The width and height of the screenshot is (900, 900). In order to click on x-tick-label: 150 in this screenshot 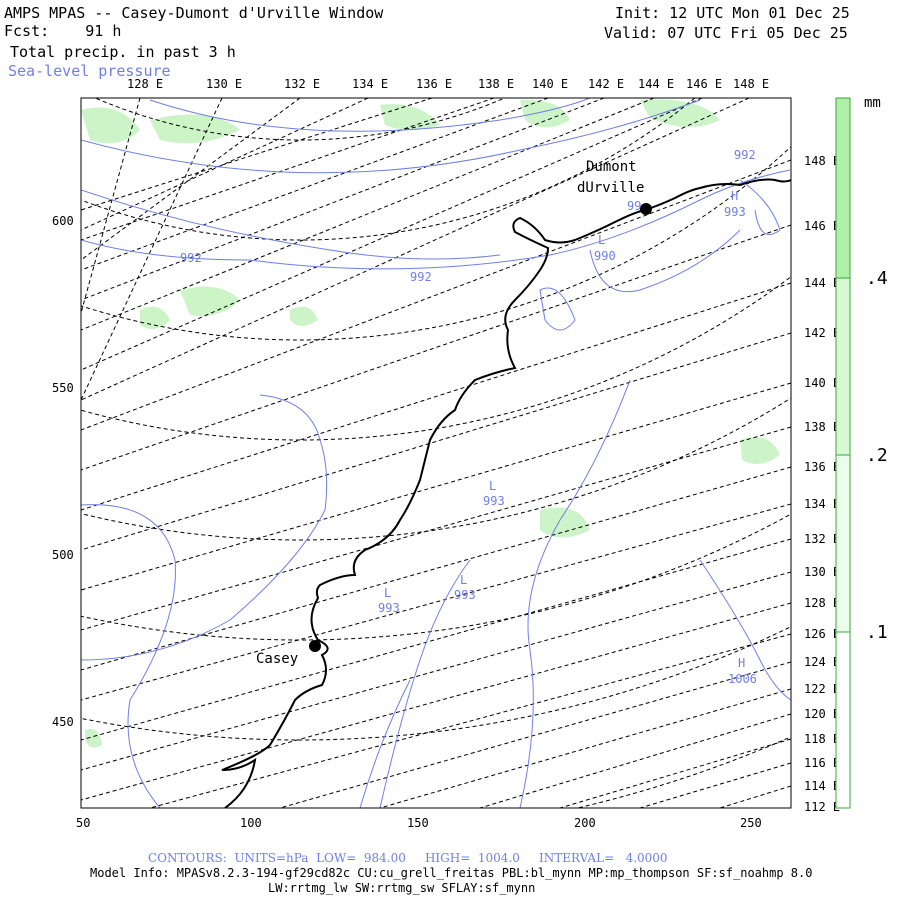, I will do `click(418, 823)`.